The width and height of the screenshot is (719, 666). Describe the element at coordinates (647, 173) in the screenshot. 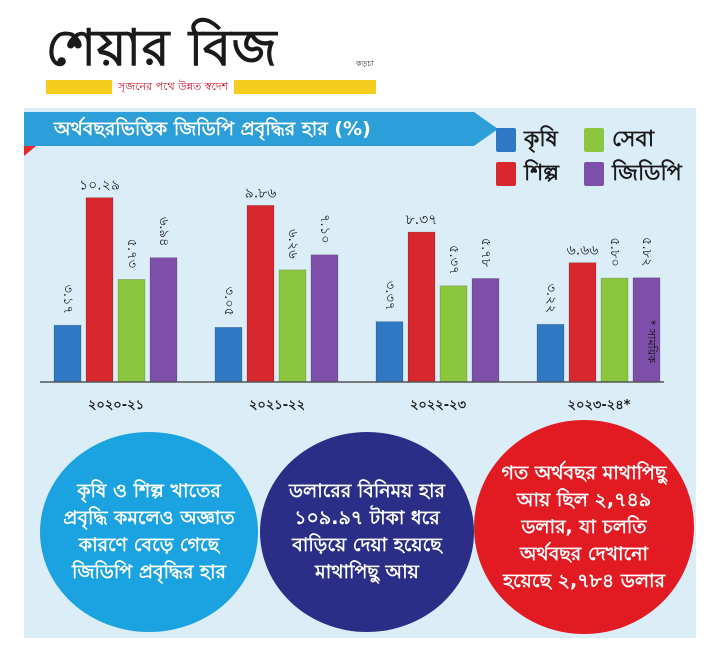

I see `legend-label-gdp: জিডিপি` at that location.